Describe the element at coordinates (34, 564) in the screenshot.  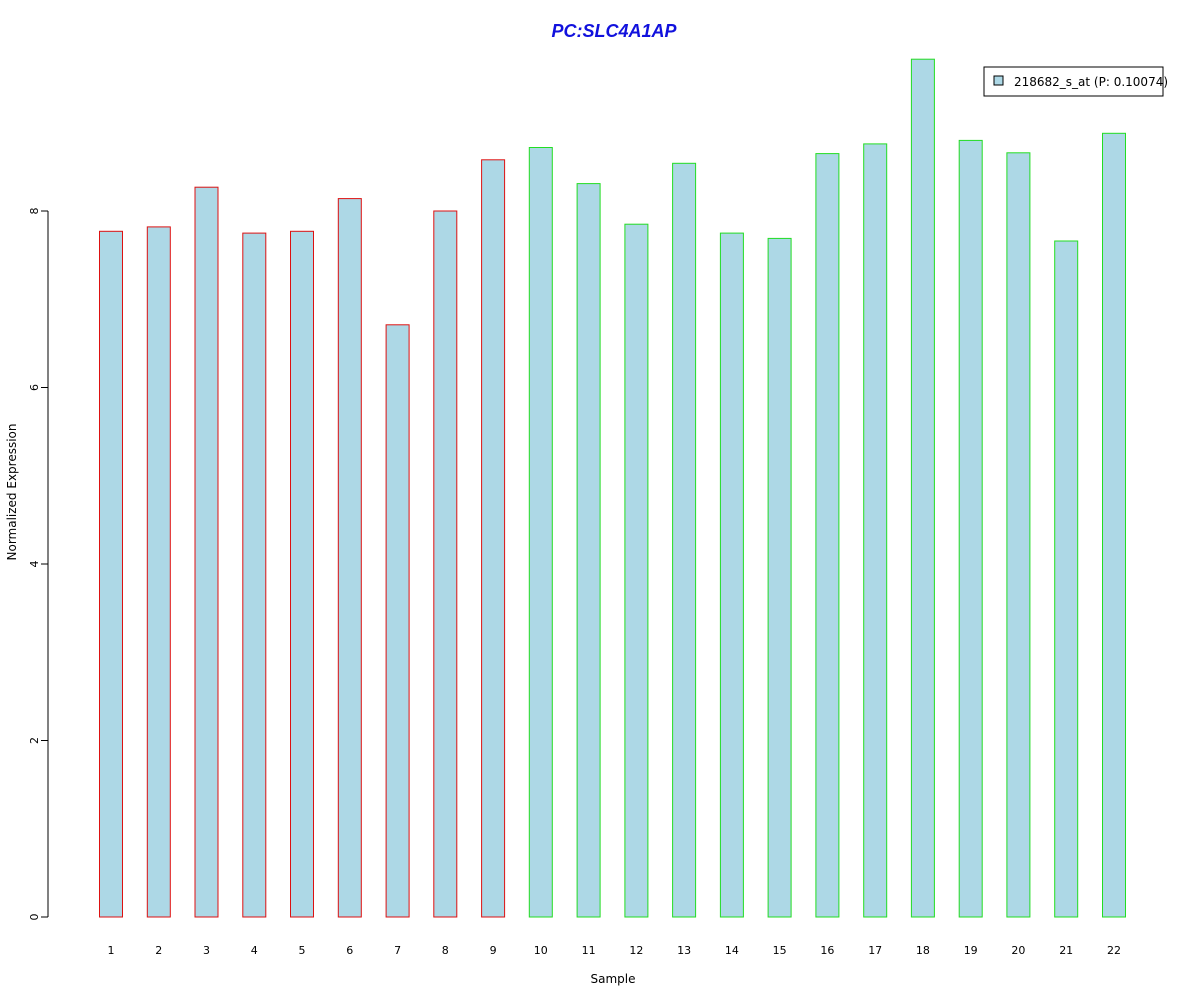
I see `y-tick-label: 4` at that location.